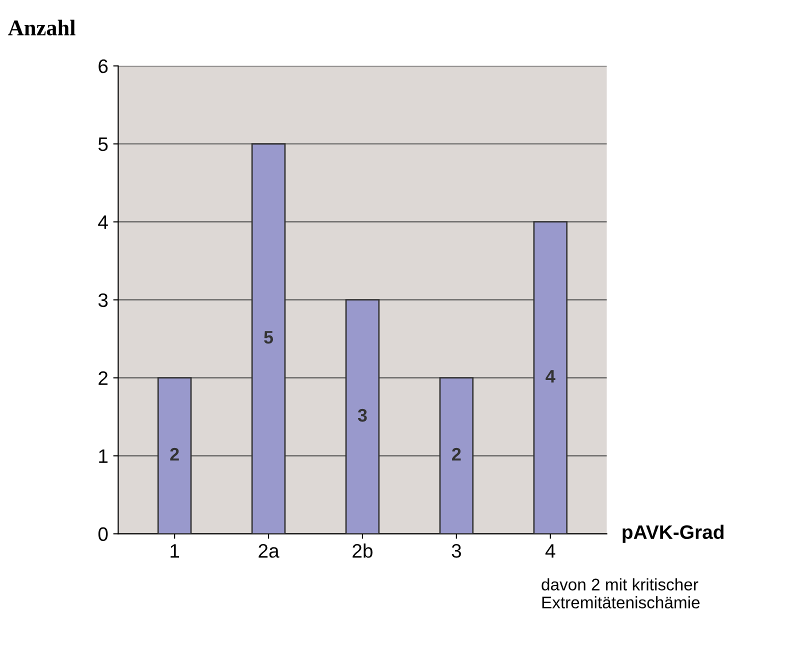  What do you see at coordinates (103, 66) in the screenshot?
I see `y-tick-label: 6` at bounding box center [103, 66].